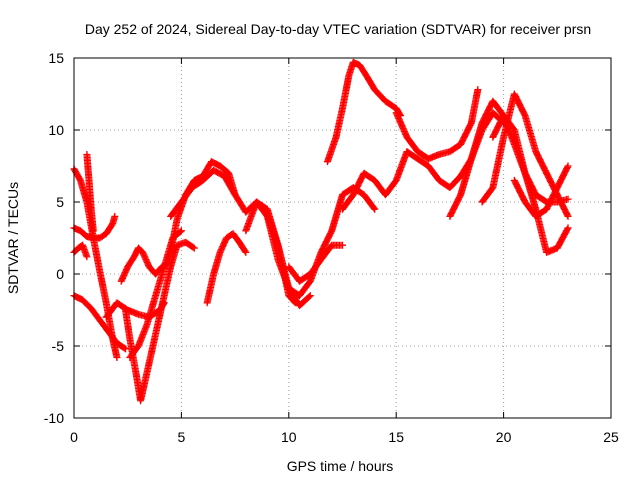 The width and height of the screenshot is (640, 480). Describe the element at coordinates (56, 58) in the screenshot. I see `y-tick-label: 15` at that location.